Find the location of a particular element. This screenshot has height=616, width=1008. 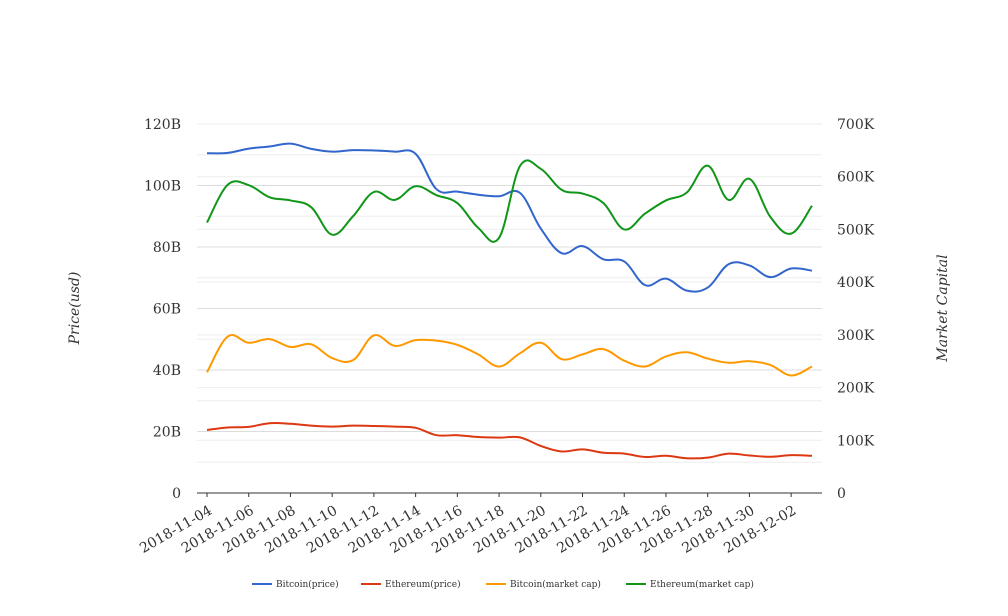

right-y-tick-label: 200K is located at coordinates (856, 389).